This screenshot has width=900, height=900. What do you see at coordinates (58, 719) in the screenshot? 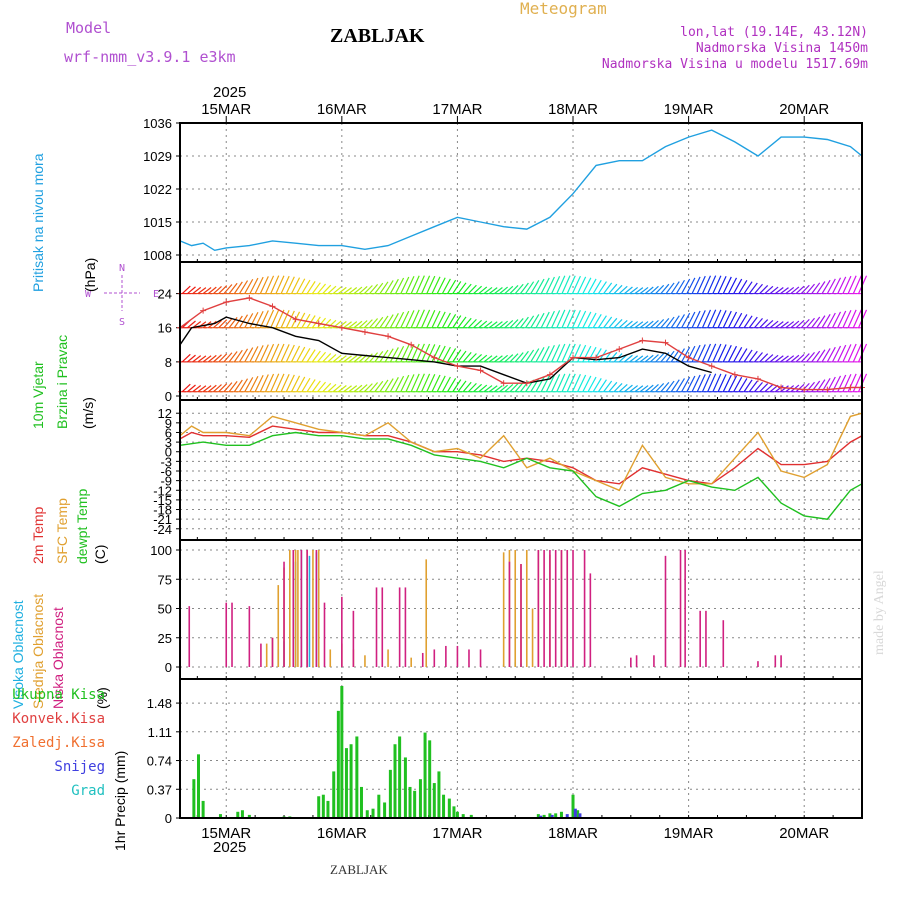
I see `precip-legend-item: Konvek.Kisa` at bounding box center [58, 719].